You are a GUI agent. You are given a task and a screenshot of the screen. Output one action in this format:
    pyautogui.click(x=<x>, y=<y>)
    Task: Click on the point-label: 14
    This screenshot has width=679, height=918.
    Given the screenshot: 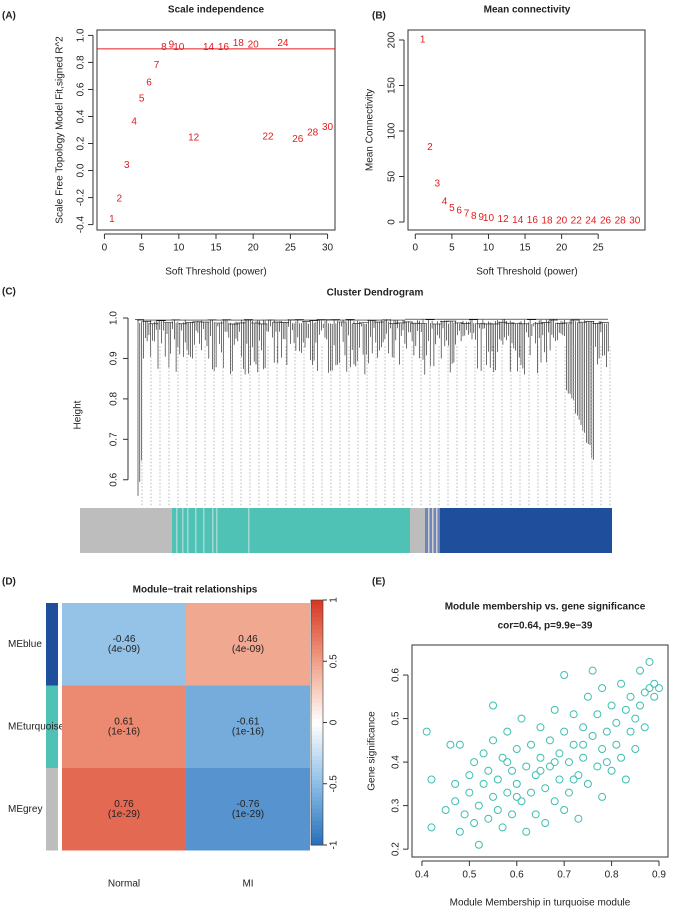 What is the action you would take?
    pyautogui.click(x=209, y=47)
    